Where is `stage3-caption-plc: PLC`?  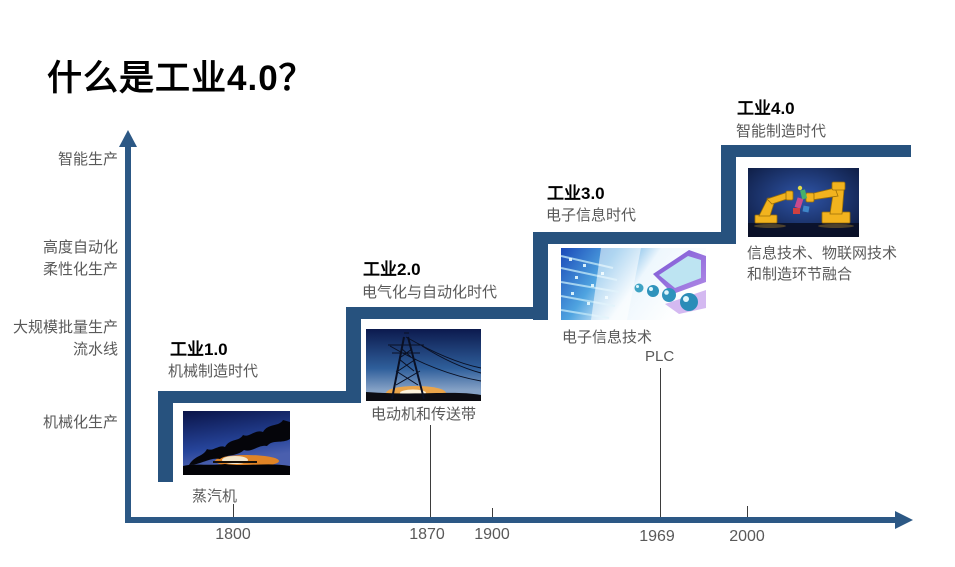
stage3-caption-plc: PLC is located at coordinates (660, 356).